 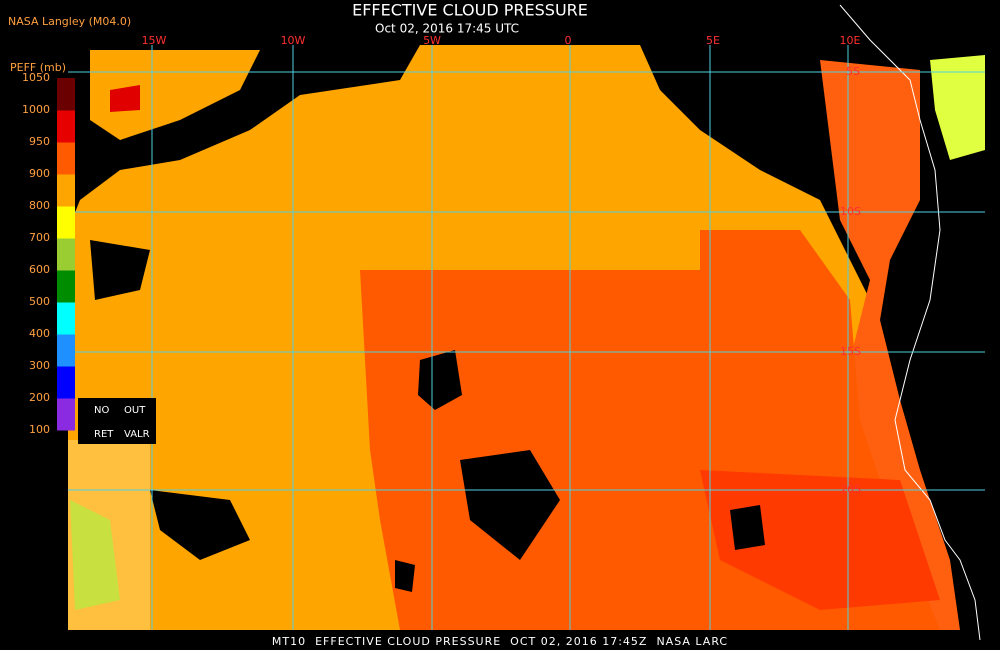 What do you see at coordinates (38, 67) in the screenshot?
I see `legend-label: PEFF (mb)` at bounding box center [38, 67].